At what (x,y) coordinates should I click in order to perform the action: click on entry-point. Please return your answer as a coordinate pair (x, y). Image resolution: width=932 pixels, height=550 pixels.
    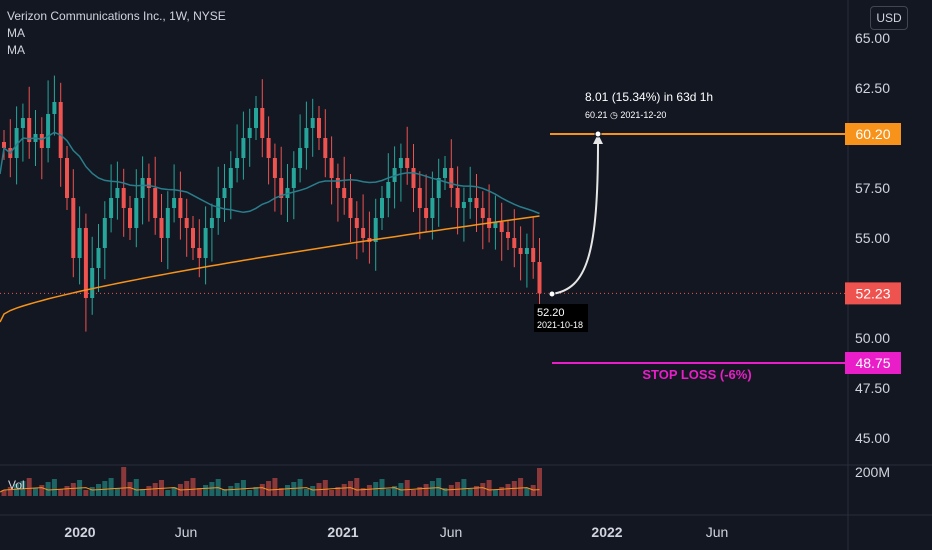
    Looking at the image, I should click on (552, 294).